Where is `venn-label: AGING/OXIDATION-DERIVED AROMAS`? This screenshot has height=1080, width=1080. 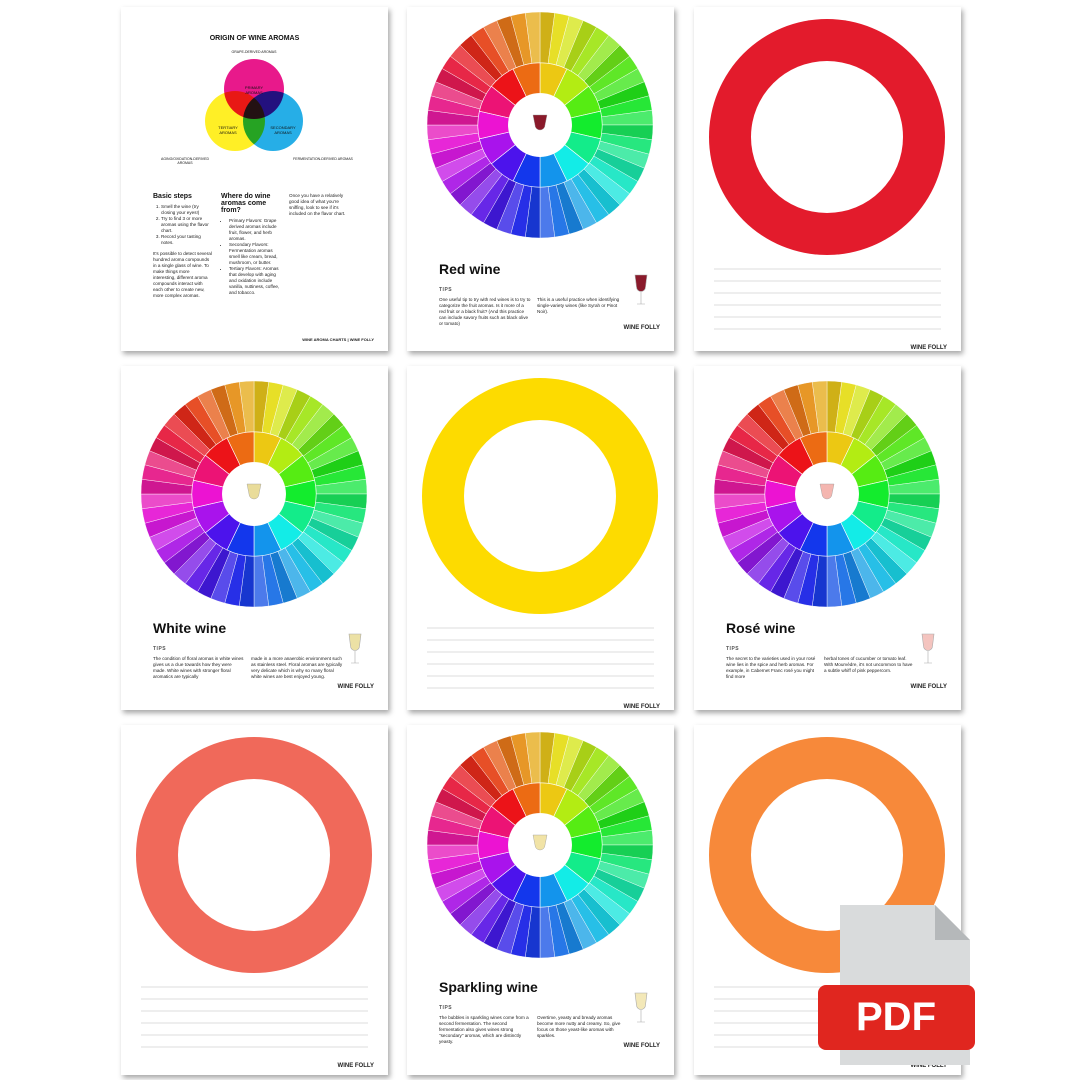
venn-label: AGING/OXIDATION-DERIVED AROMAS is located at coordinates (185, 161).